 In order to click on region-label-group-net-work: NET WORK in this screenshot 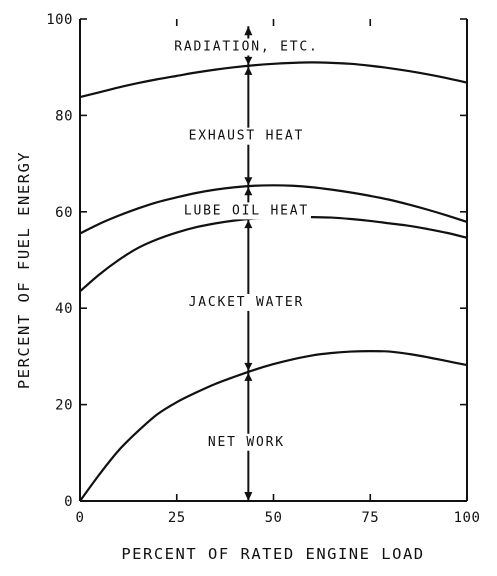, I will do `click(246, 442)`.